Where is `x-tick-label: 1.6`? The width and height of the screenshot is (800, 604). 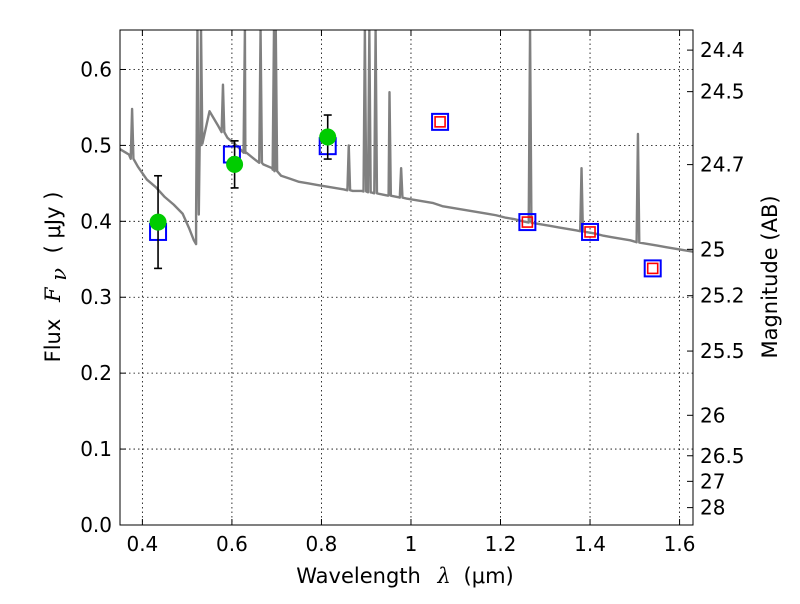 x-tick-label: 1.6 is located at coordinates (680, 544).